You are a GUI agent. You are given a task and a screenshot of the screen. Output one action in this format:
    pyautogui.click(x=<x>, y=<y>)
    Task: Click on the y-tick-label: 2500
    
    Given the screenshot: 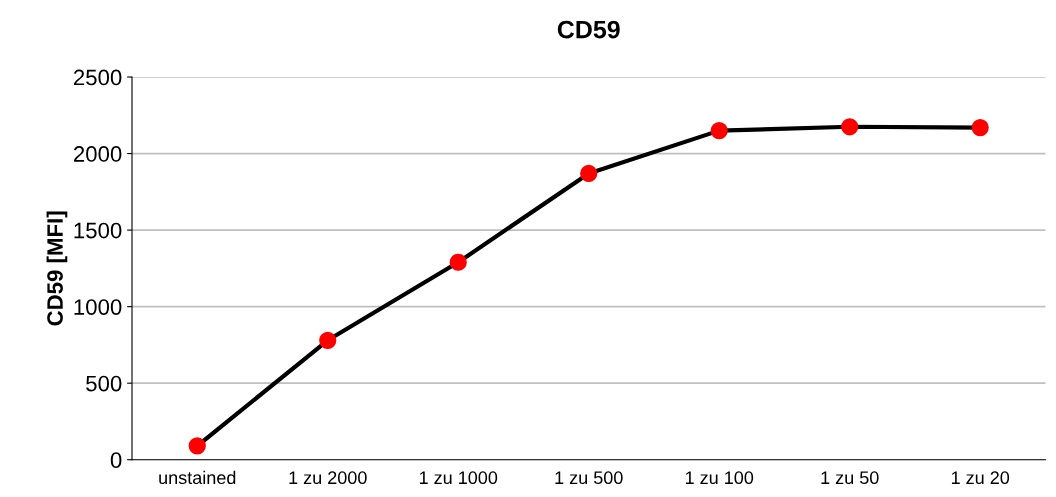 What is the action you would take?
    pyautogui.click(x=97, y=77)
    